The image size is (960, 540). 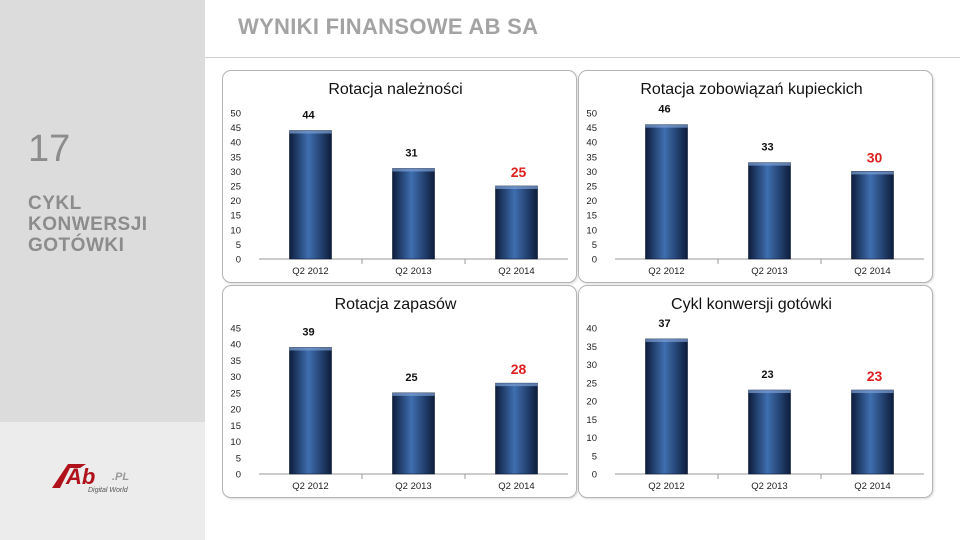 What do you see at coordinates (395, 89) in the screenshot?
I see `chart-title: Rotacja należności` at bounding box center [395, 89].